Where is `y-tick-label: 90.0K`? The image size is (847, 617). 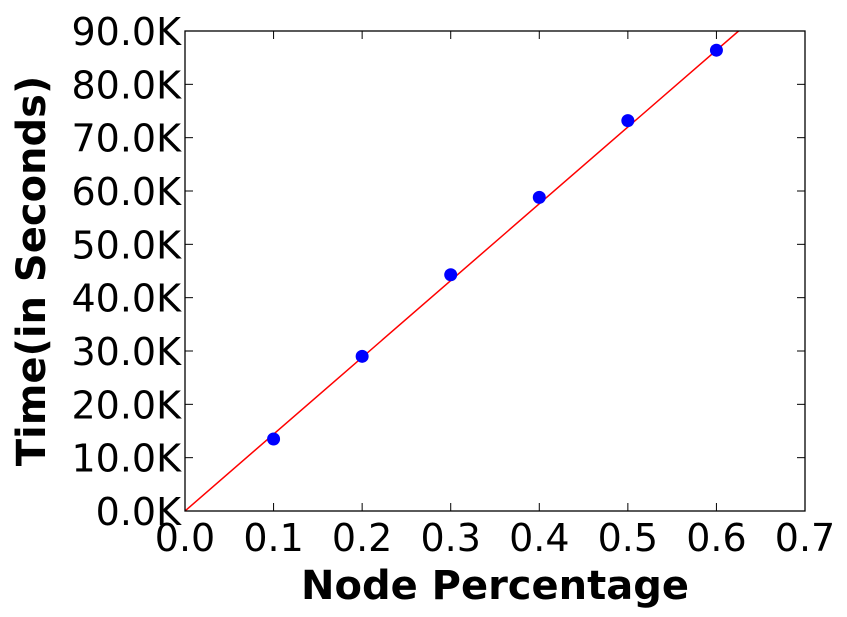
y-tick-label: 90.0K is located at coordinates (126, 32).